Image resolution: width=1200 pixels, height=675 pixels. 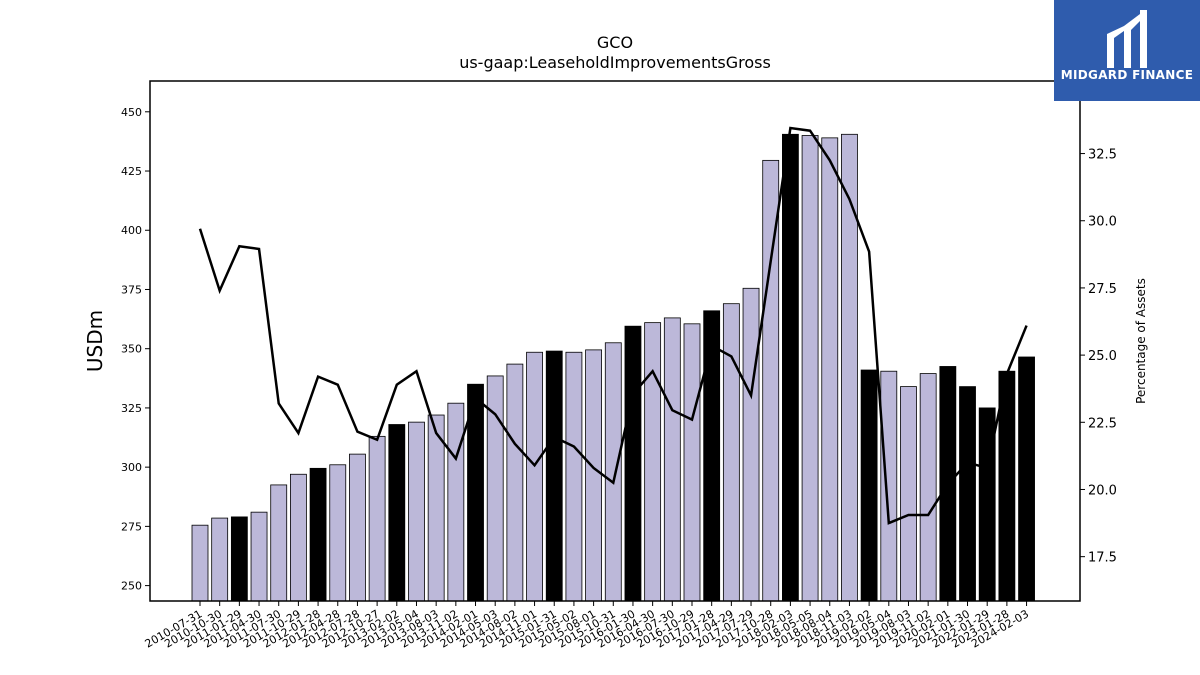 What do you see at coordinates (131, 349) in the screenshot?
I see `y-tick-label: 350` at bounding box center [131, 349].